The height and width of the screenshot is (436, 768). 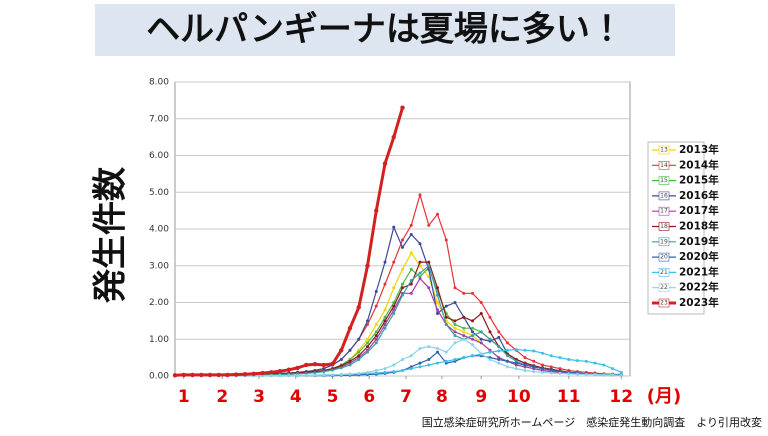 I want to click on y-tick-label: 7.00, so click(x=159, y=119).